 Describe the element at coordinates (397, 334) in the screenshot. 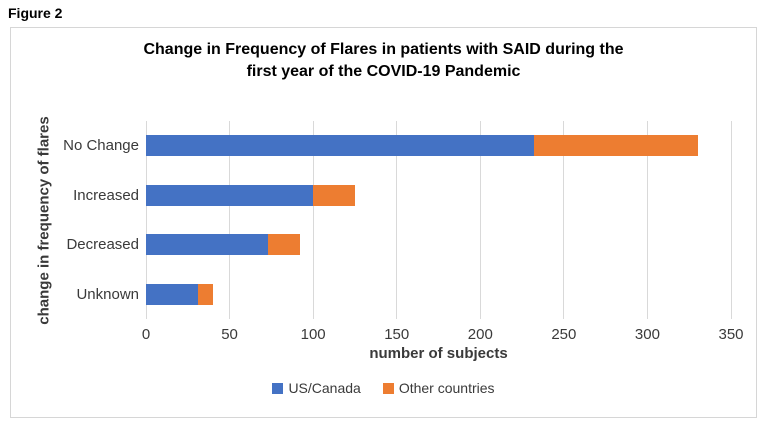

I see `x-tick-label-150: 150` at that location.